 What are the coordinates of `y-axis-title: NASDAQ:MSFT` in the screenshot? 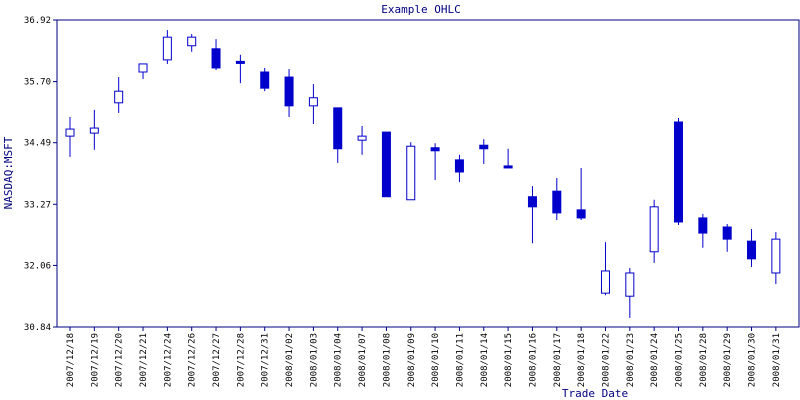 It's located at (8, 172).